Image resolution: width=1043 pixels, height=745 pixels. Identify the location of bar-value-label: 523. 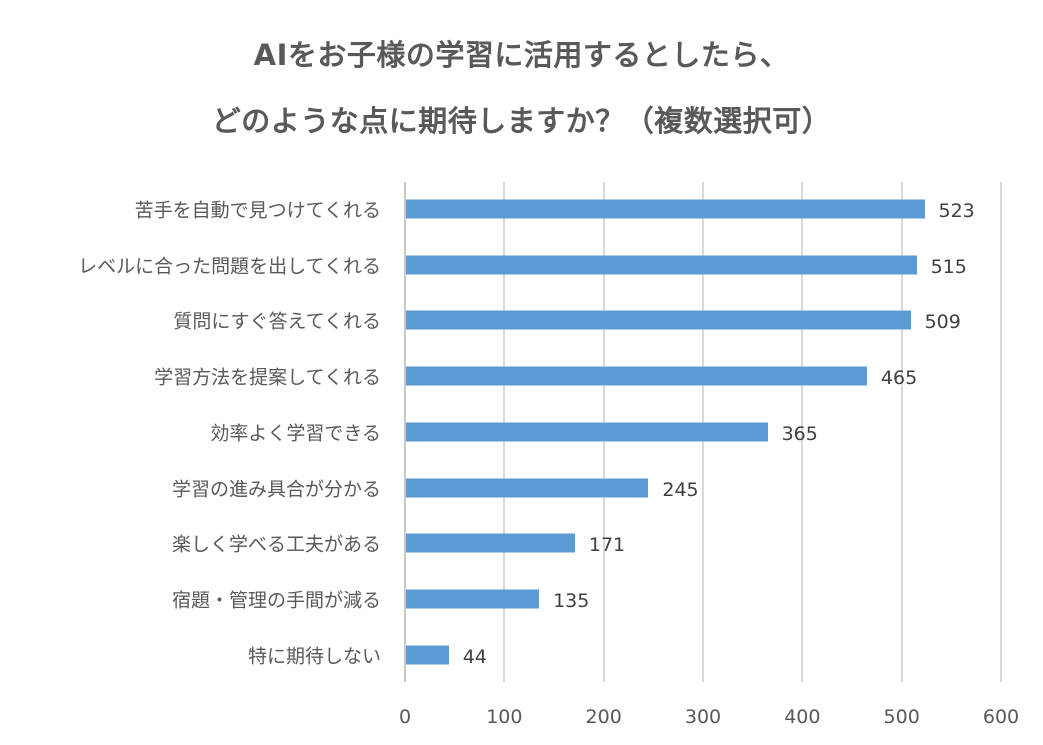
(956, 211).